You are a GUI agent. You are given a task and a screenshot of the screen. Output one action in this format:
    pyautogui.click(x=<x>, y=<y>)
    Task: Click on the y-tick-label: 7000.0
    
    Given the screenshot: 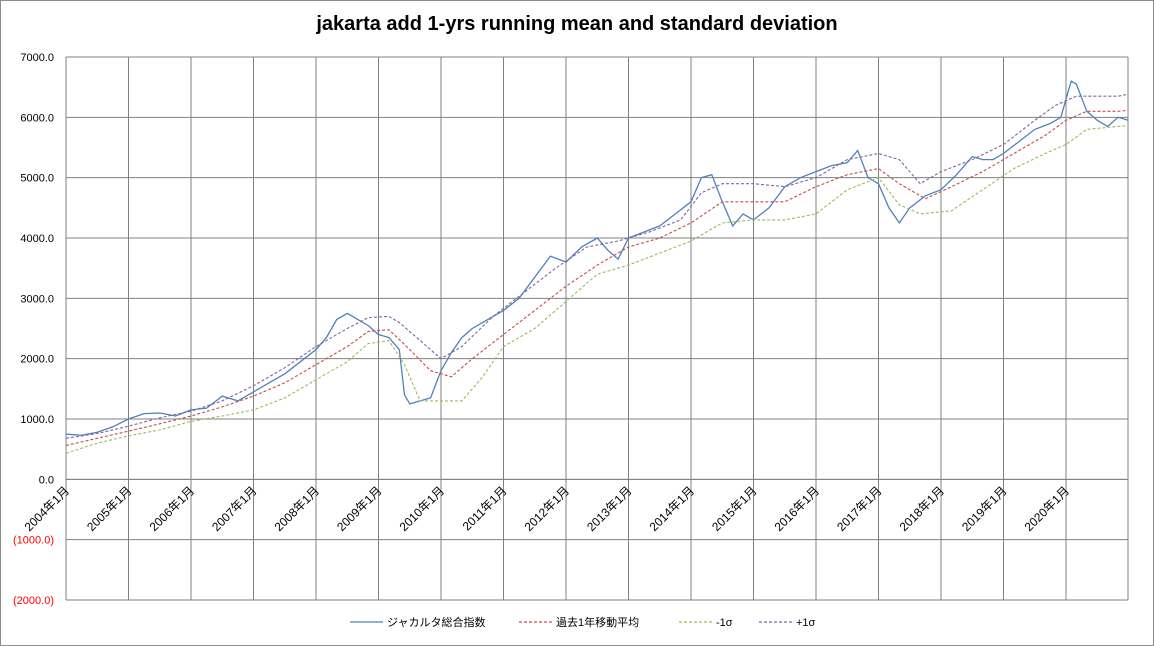 What is the action you would take?
    pyautogui.click(x=37, y=58)
    